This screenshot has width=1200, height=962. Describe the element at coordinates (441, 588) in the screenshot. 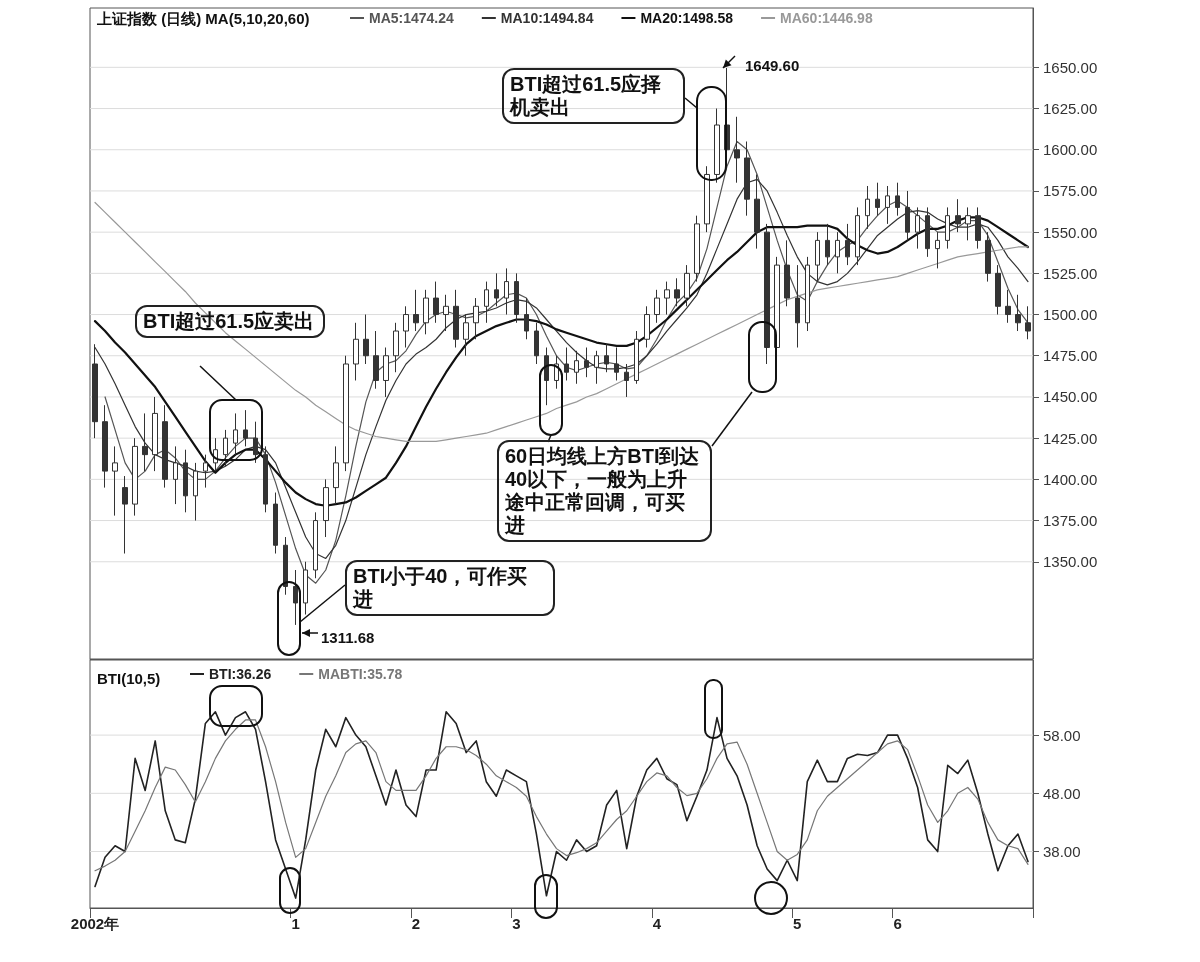

I see `annotation: BTI小于40，可作买进` at that location.